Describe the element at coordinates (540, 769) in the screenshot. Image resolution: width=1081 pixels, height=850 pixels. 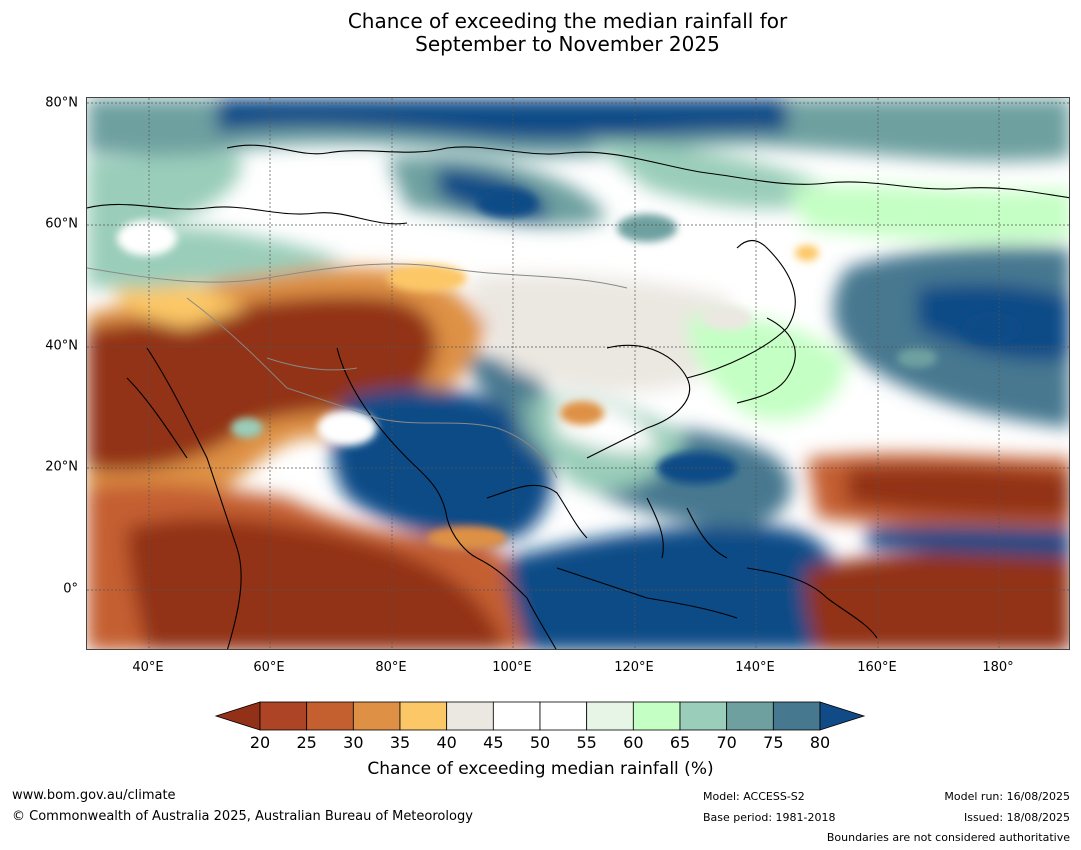
I see `colorbar-label: Chance of exceeding median rainfall (%)` at that location.